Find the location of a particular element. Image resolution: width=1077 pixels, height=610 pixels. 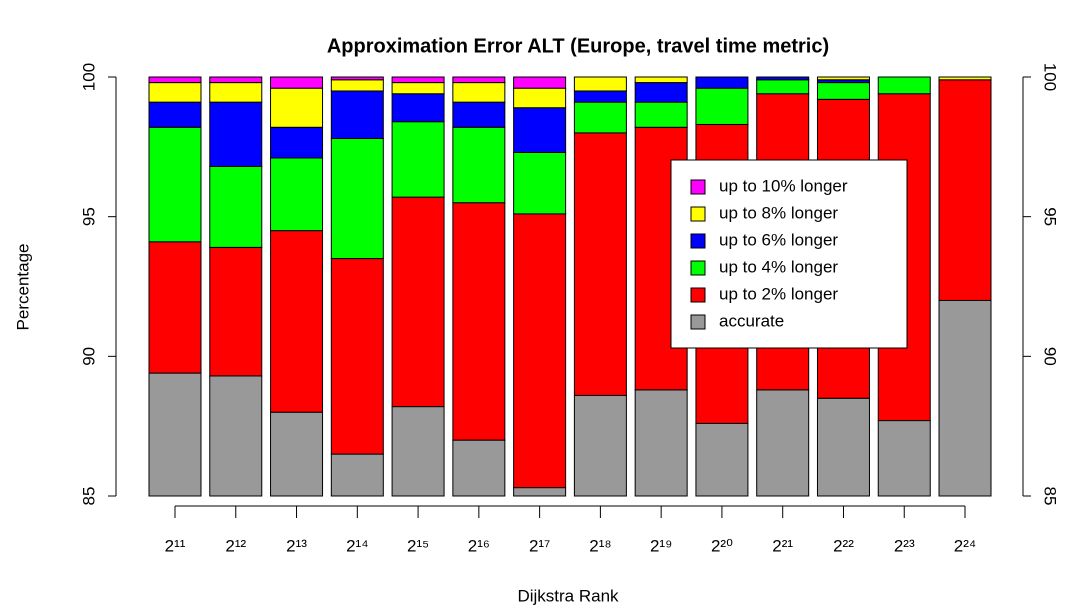

x-tick-label: 2¹¹ is located at coordinates (175, 545).